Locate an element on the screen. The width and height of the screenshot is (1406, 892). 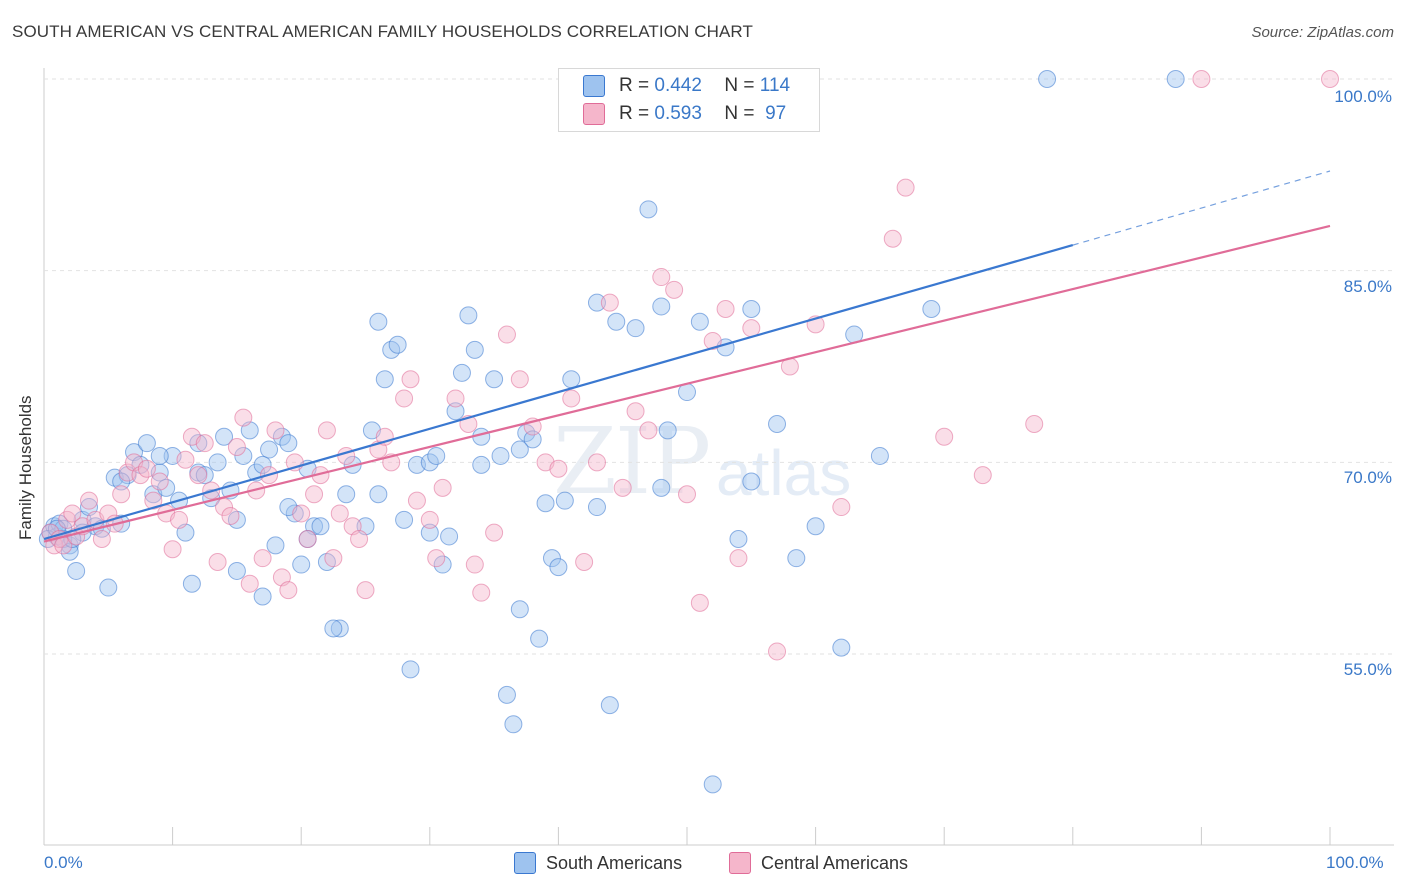
legend-n-value: 114 is located at coordinates (775, 85).